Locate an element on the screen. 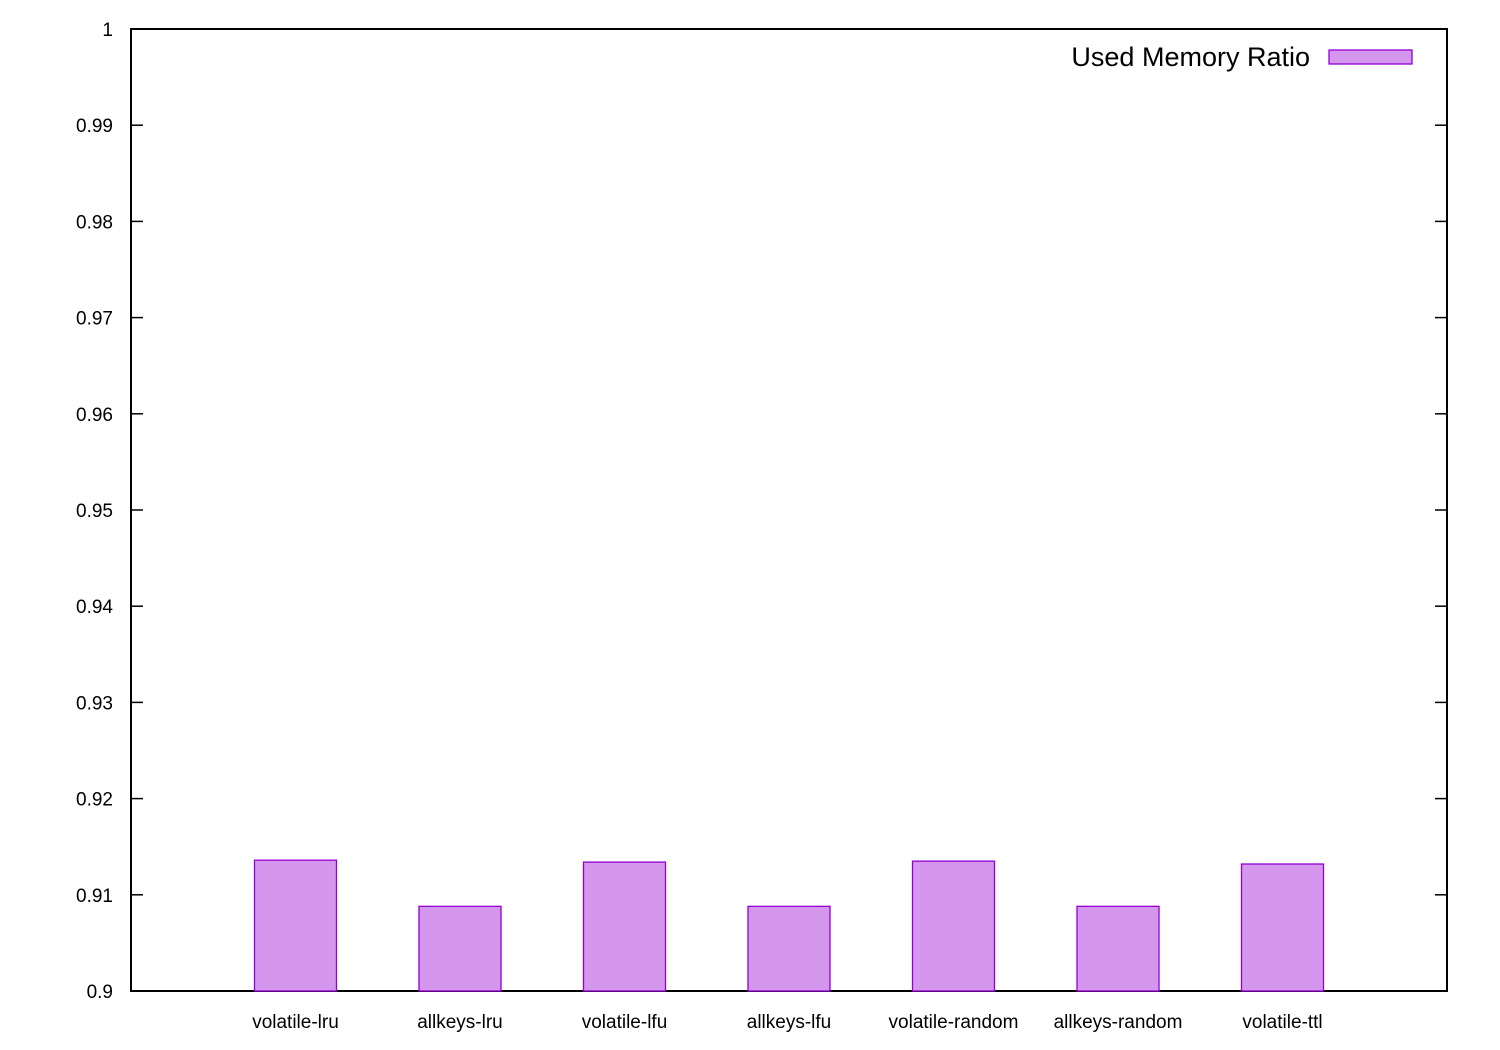  y-tick-label: 0.9 is located at coordinates (100, 992).